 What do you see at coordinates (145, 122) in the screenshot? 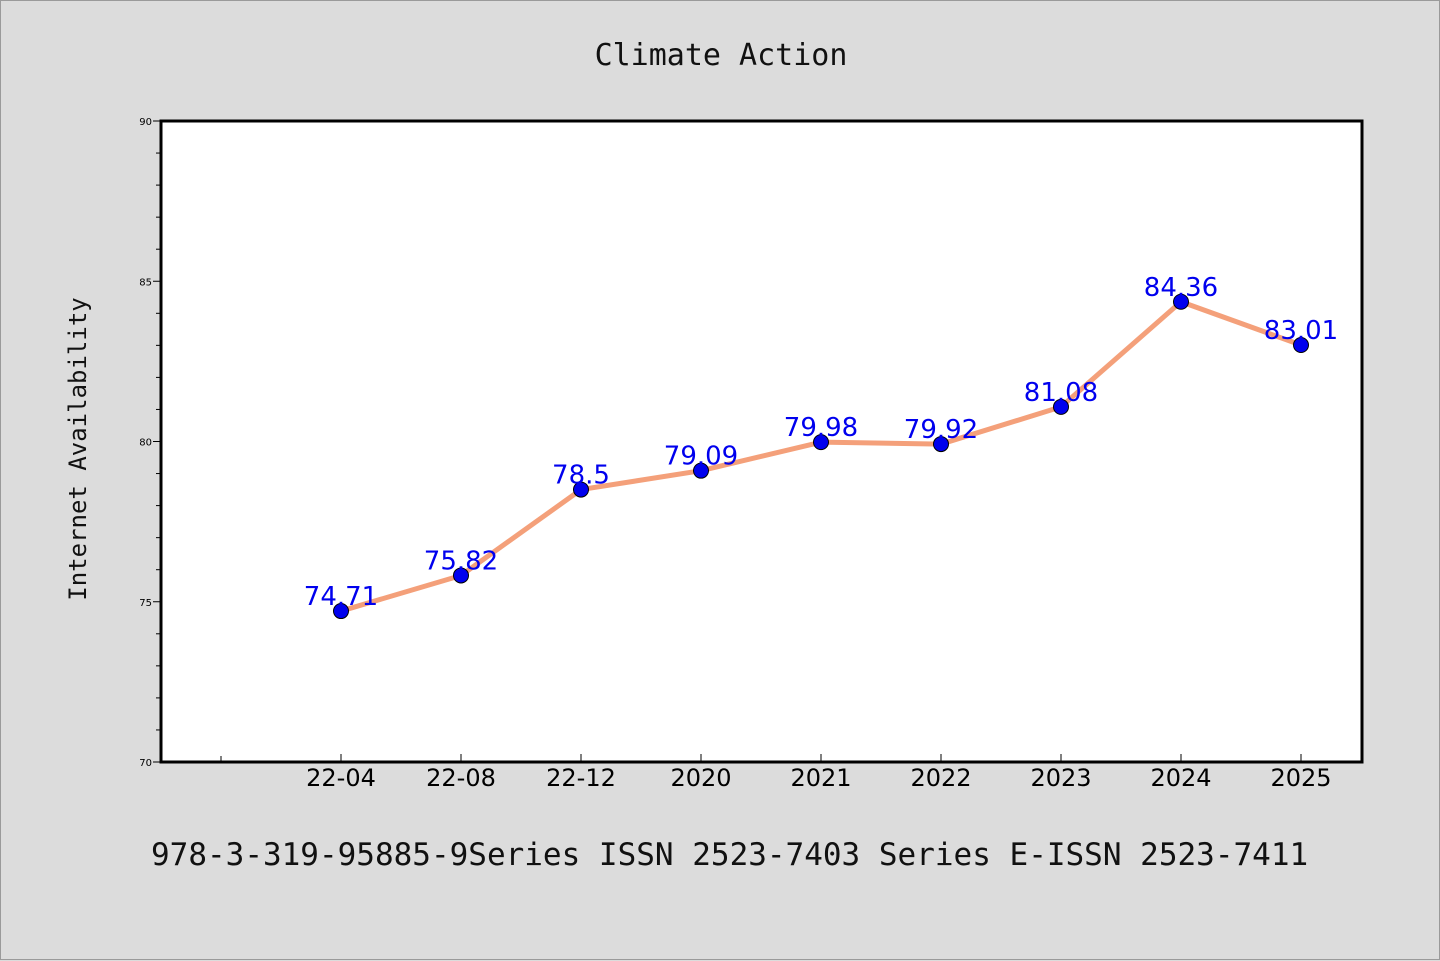
I see `y-tick-label: 90` at bounding box center [145, 122].